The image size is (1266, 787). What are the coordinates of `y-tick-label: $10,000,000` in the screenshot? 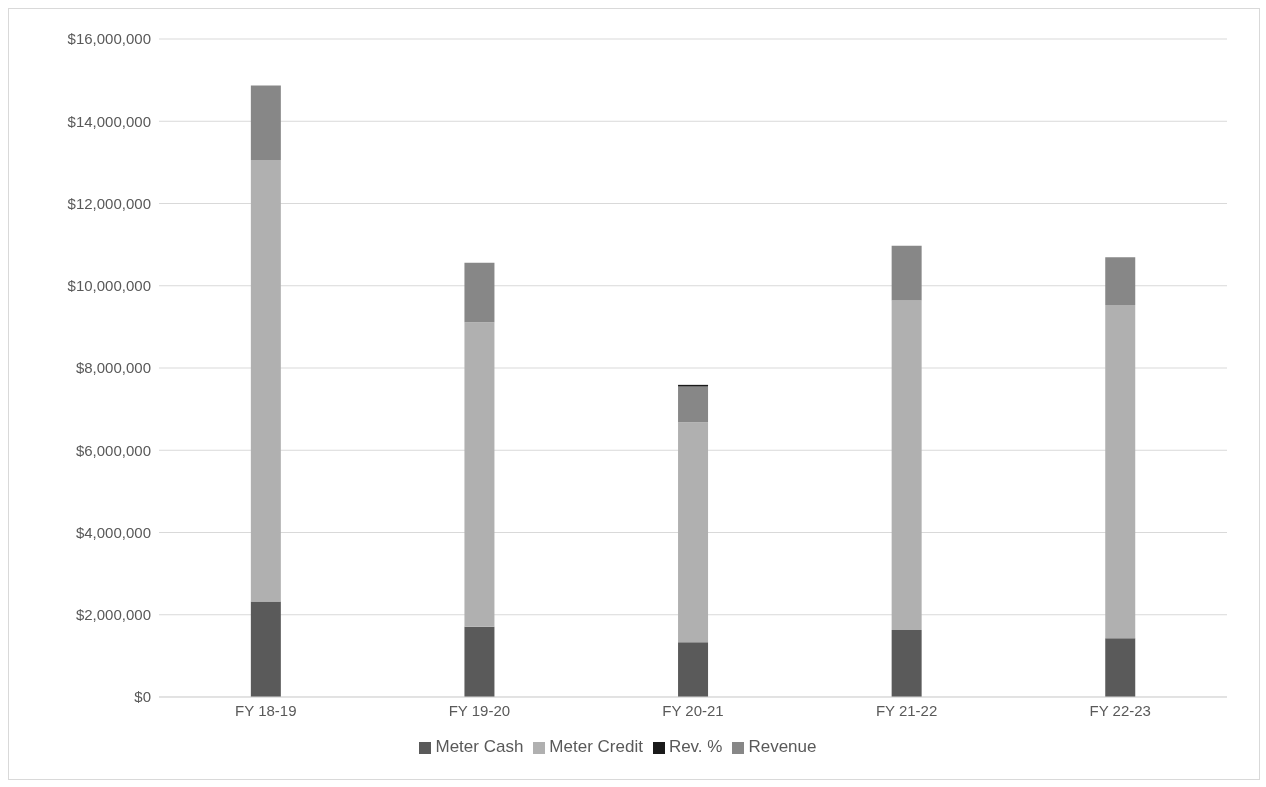 It's located at (109, 286).